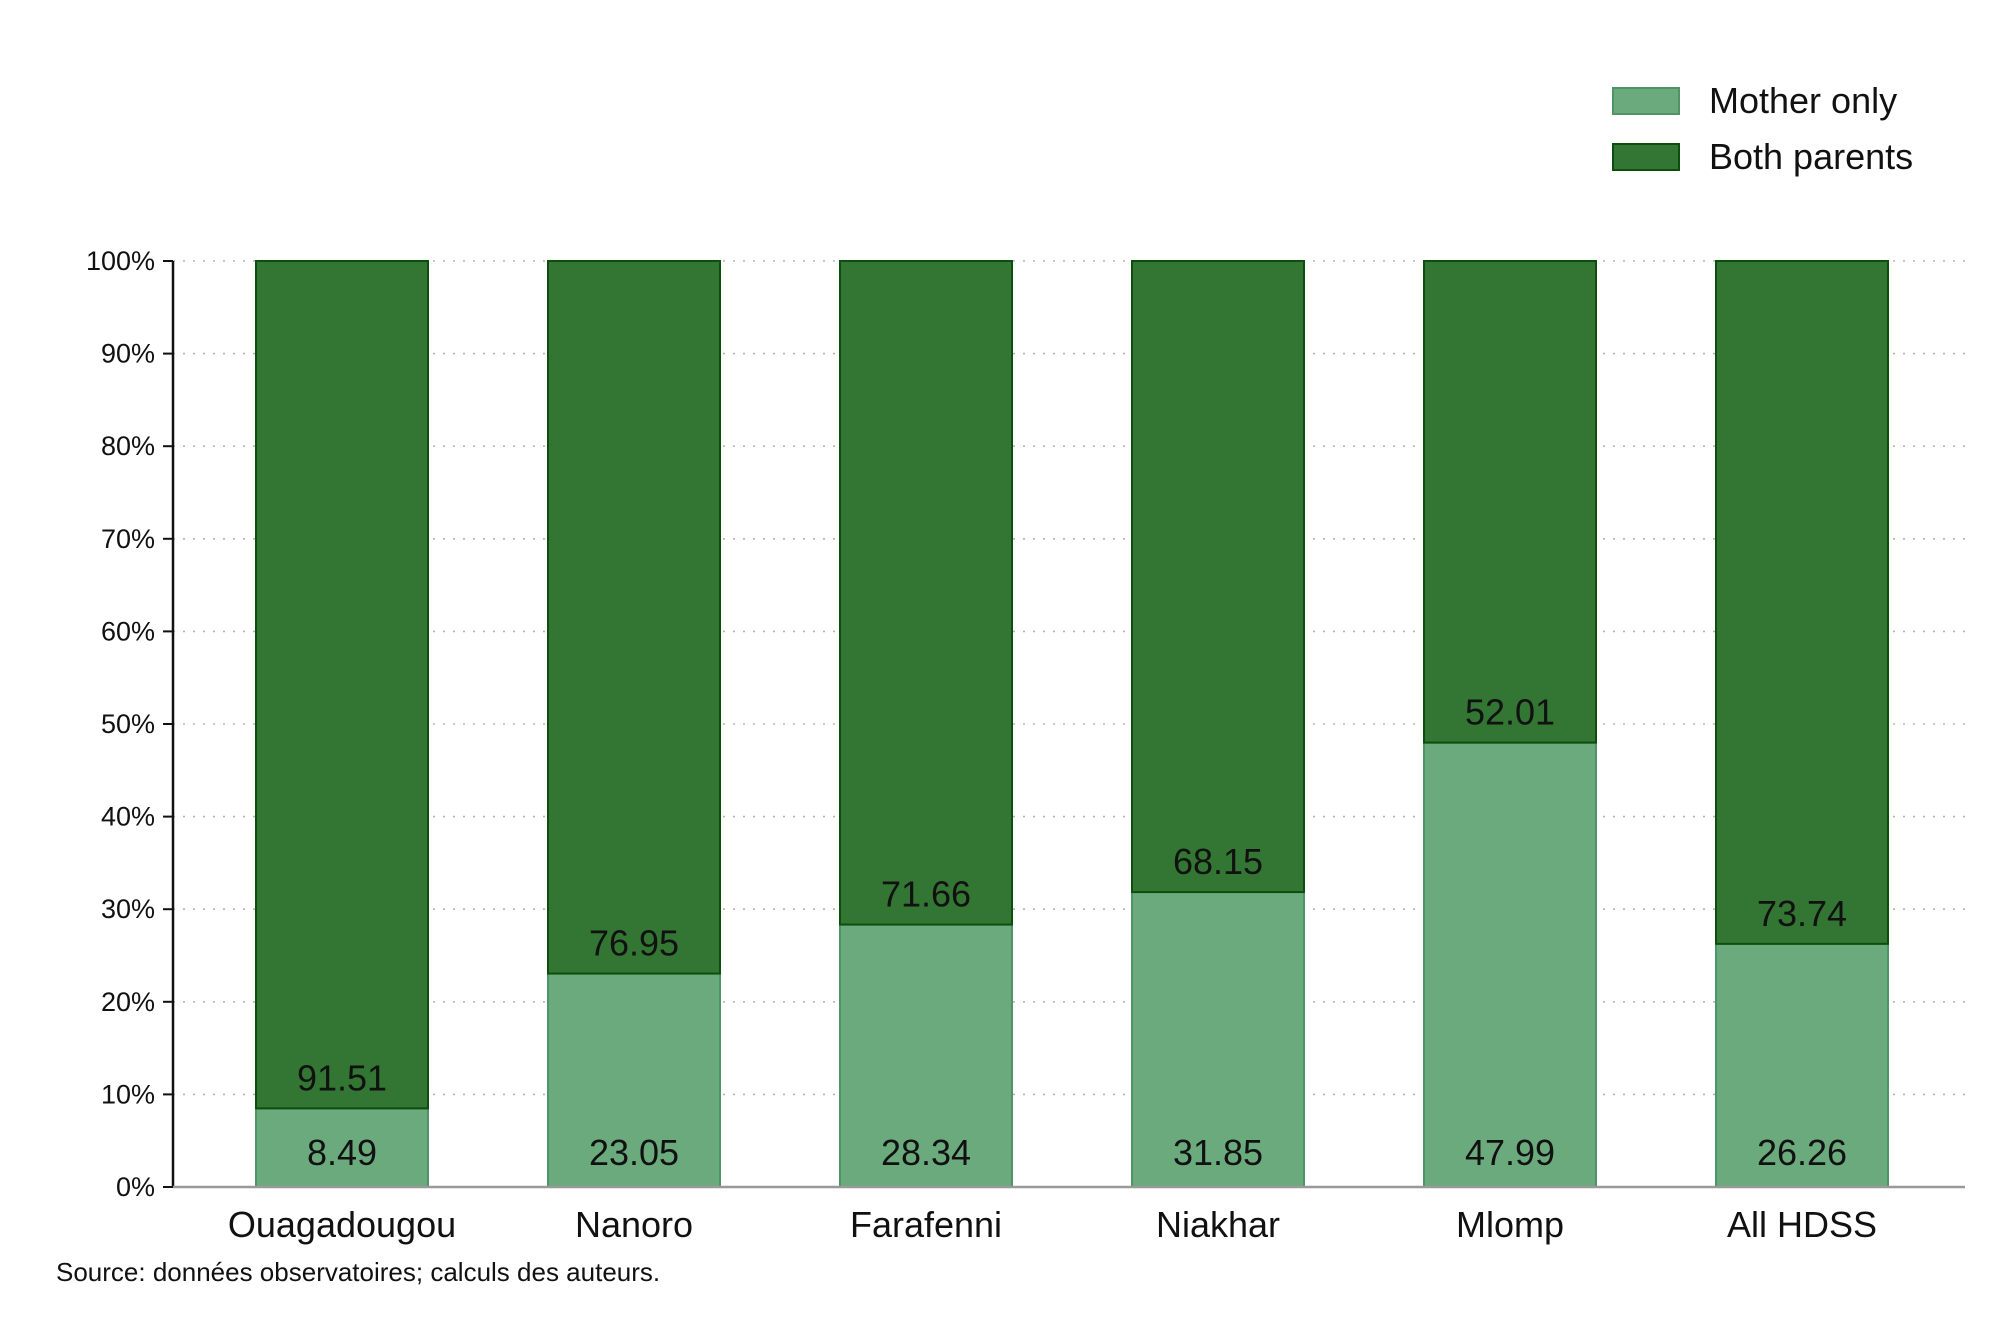 This screenshot has width=2000, height=1338. Describe the element at coordinates (1510, 1224) in the screenshot. I see `x-tick-label: Mlomp` at that location.